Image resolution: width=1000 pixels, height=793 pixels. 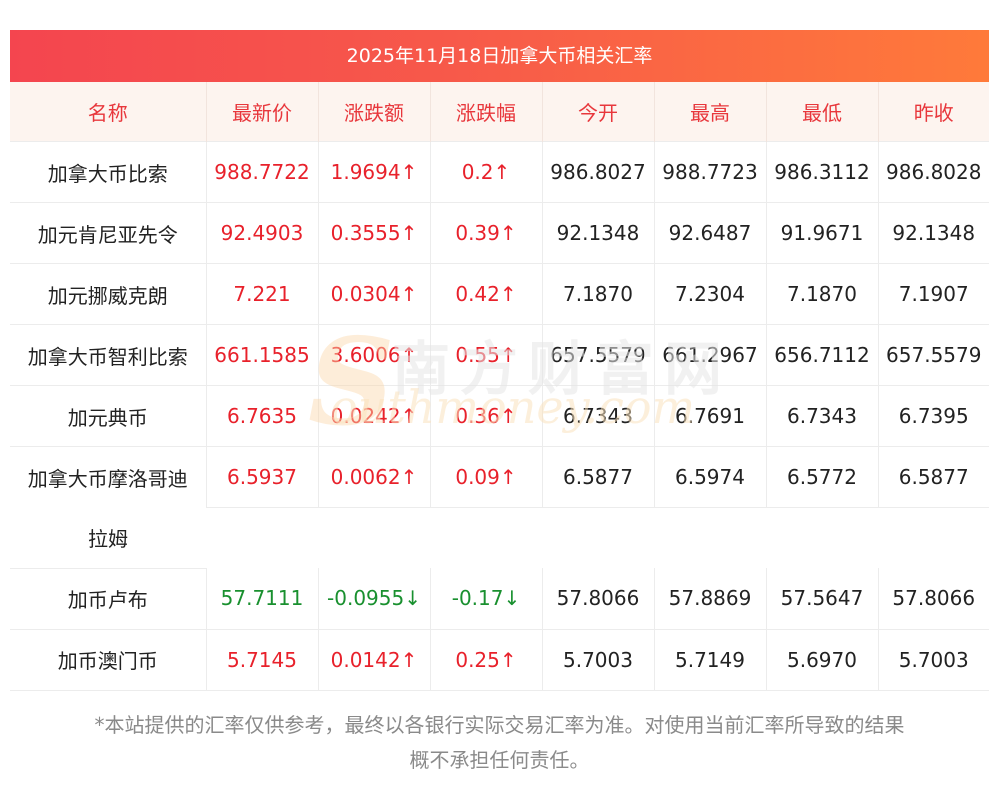 I want to click on prev-close: 57.8066, so click(x=933, y=598).